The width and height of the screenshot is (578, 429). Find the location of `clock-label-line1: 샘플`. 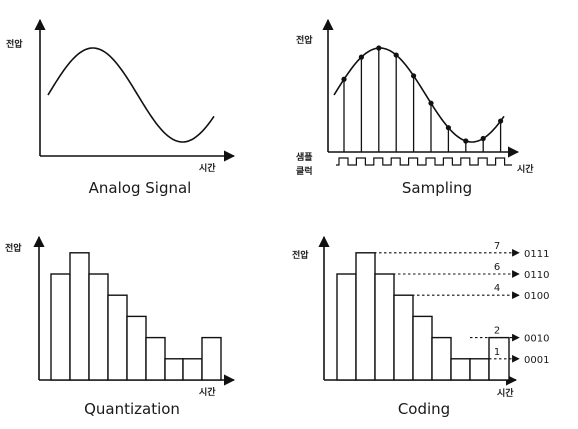

clock-label-line1: 샘플 is located at coordinates (304, 157).